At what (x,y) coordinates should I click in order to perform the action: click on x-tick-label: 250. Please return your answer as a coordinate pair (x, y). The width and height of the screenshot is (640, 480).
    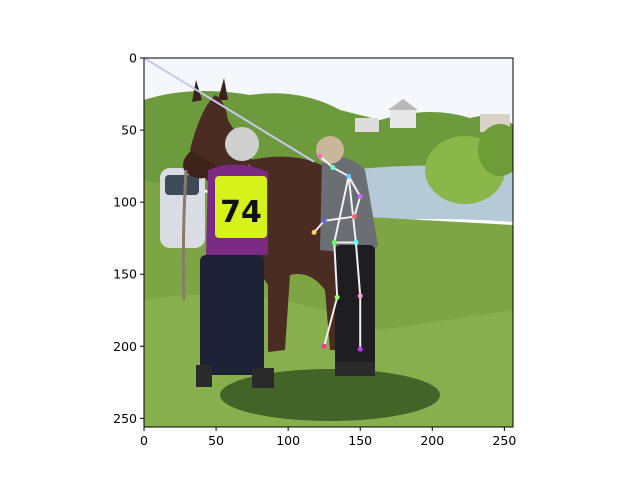
    Looking at the image, I should click on (504, 440).